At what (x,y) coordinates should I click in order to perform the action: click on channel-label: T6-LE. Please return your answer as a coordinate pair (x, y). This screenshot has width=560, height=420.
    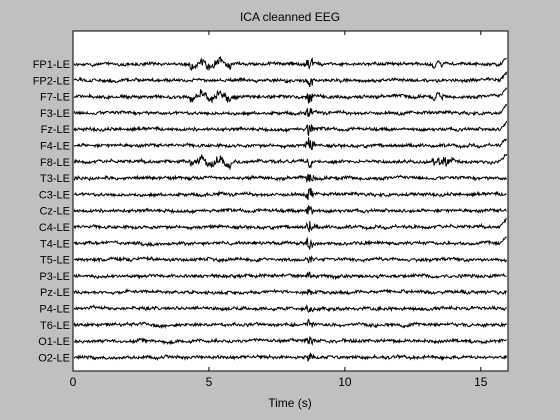
    Looking at the image, I should click on (55, 326).